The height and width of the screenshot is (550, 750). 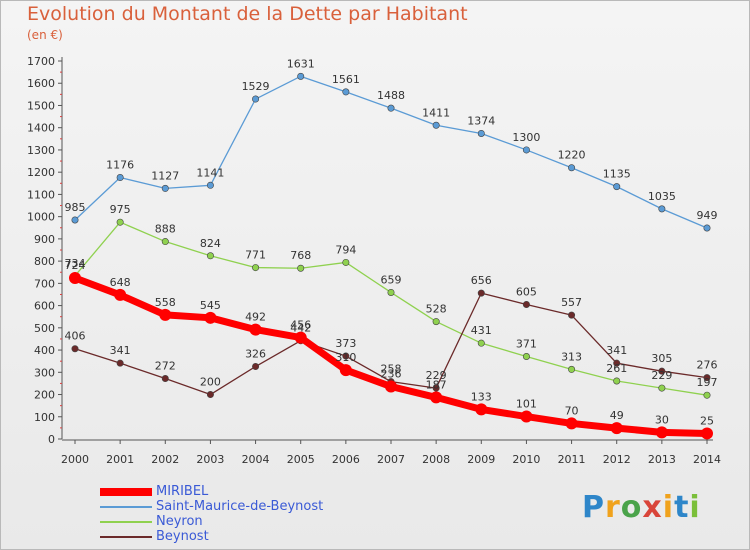 I want to click on y-tick-label: 400, so click(x=44, y=350).